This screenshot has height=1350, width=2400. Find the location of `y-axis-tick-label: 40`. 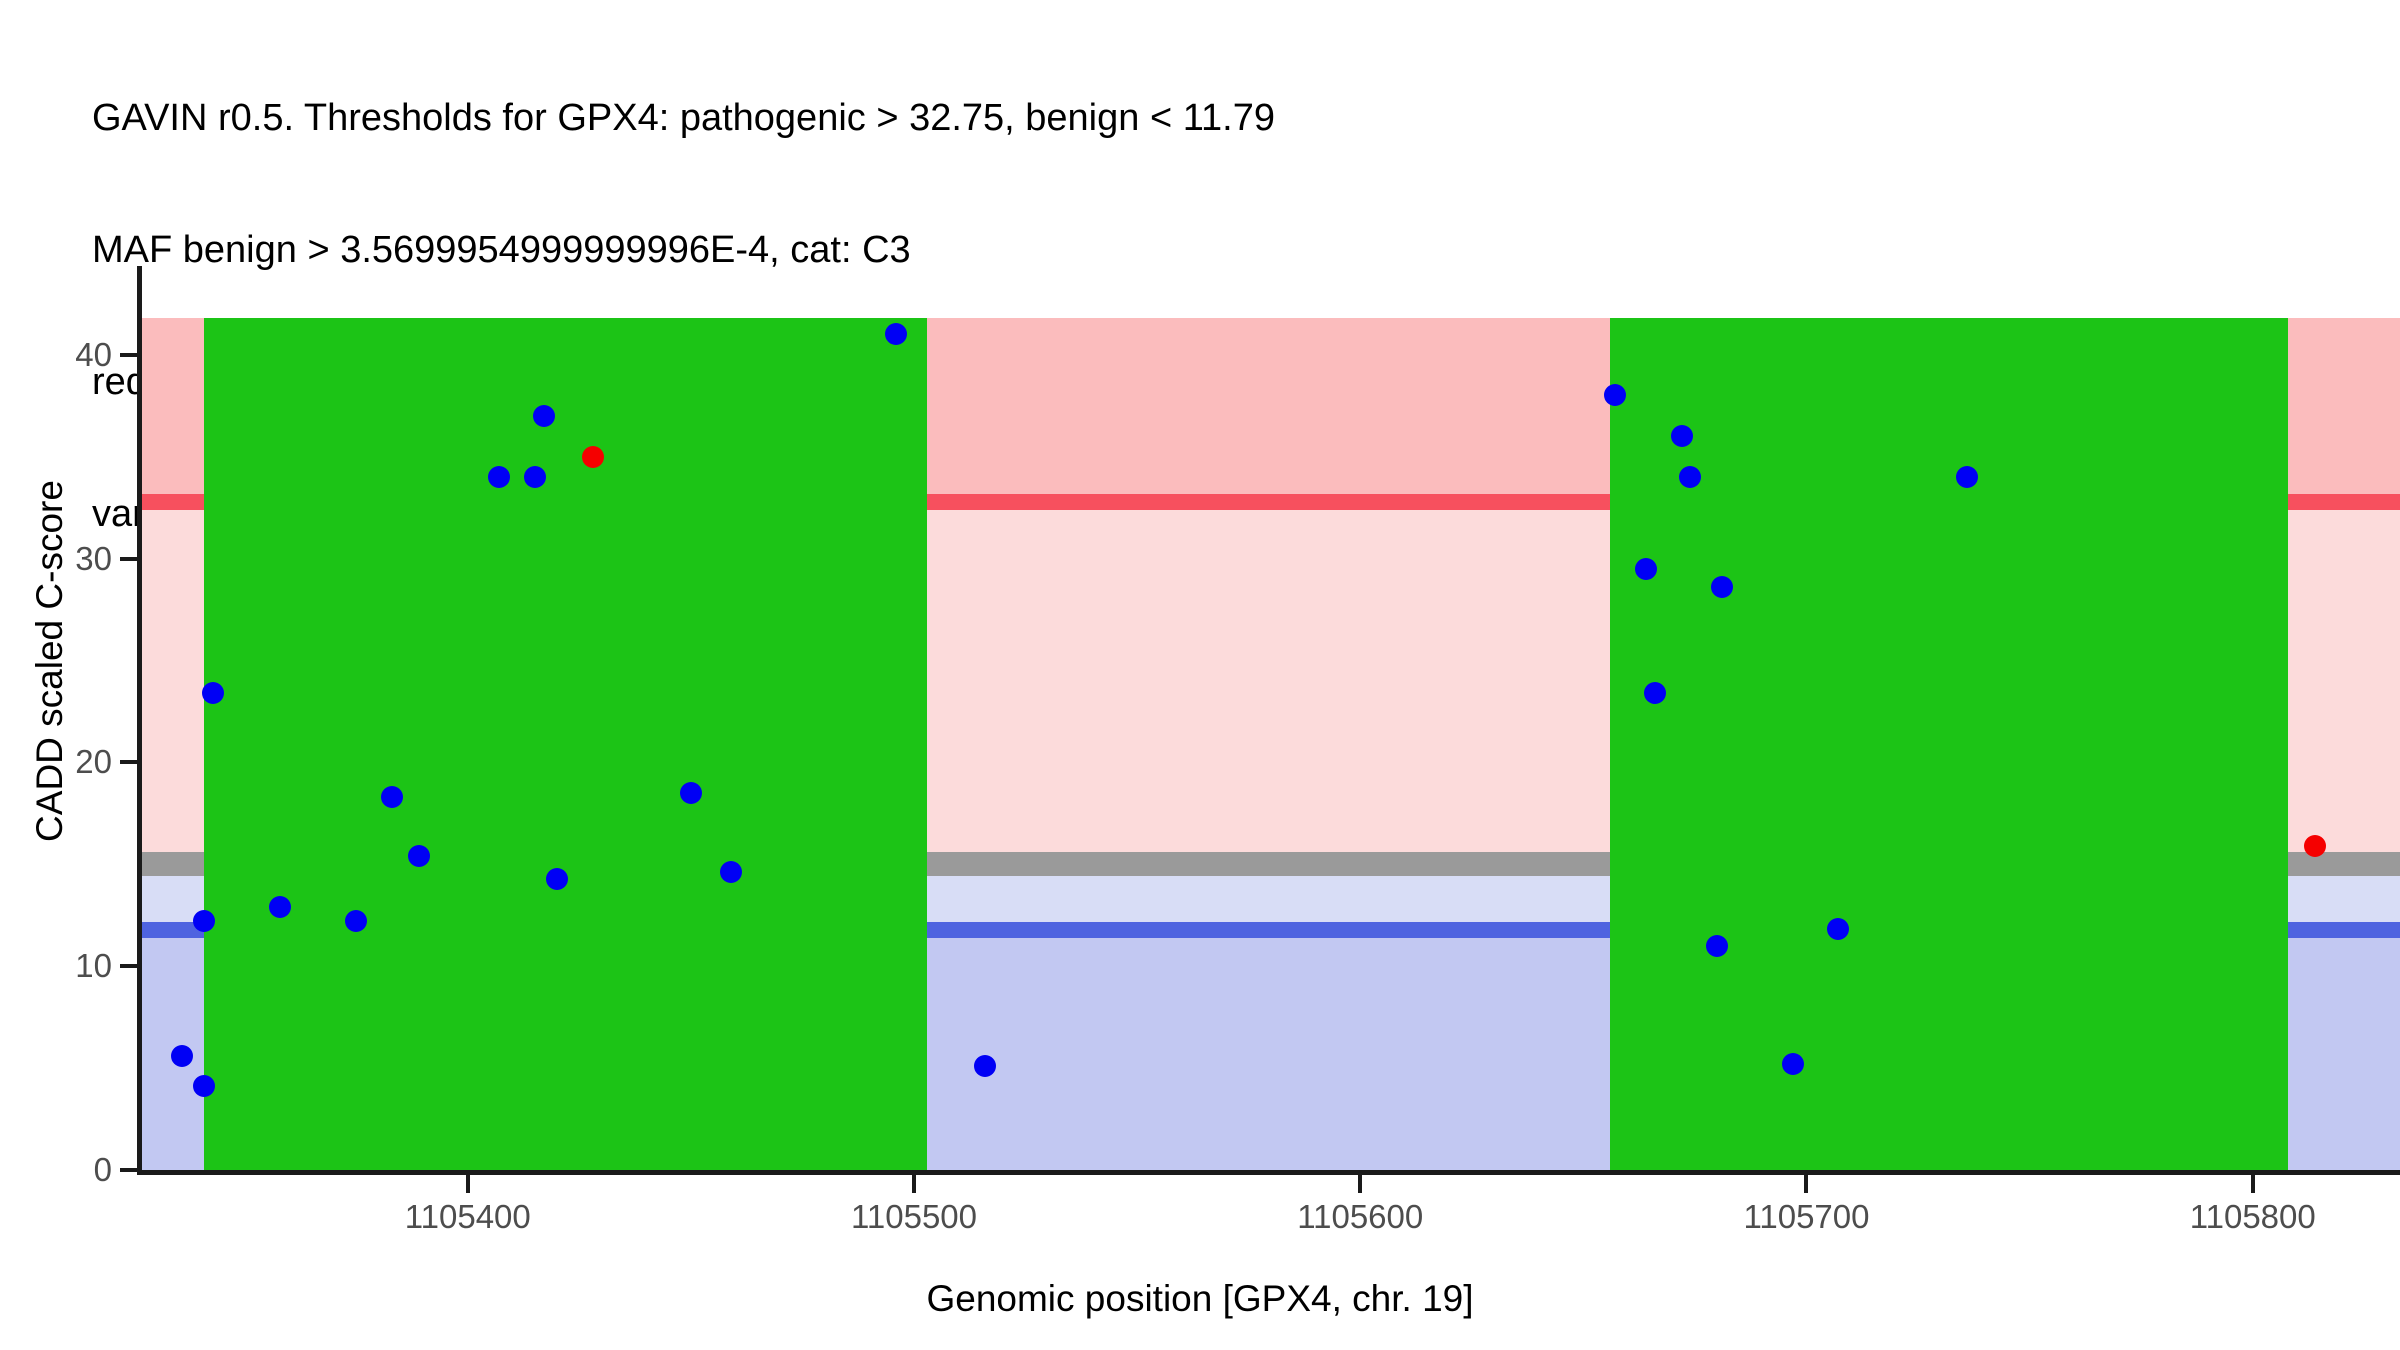

y-axis-tick-label: 40 is located at coordinates (93, 354).